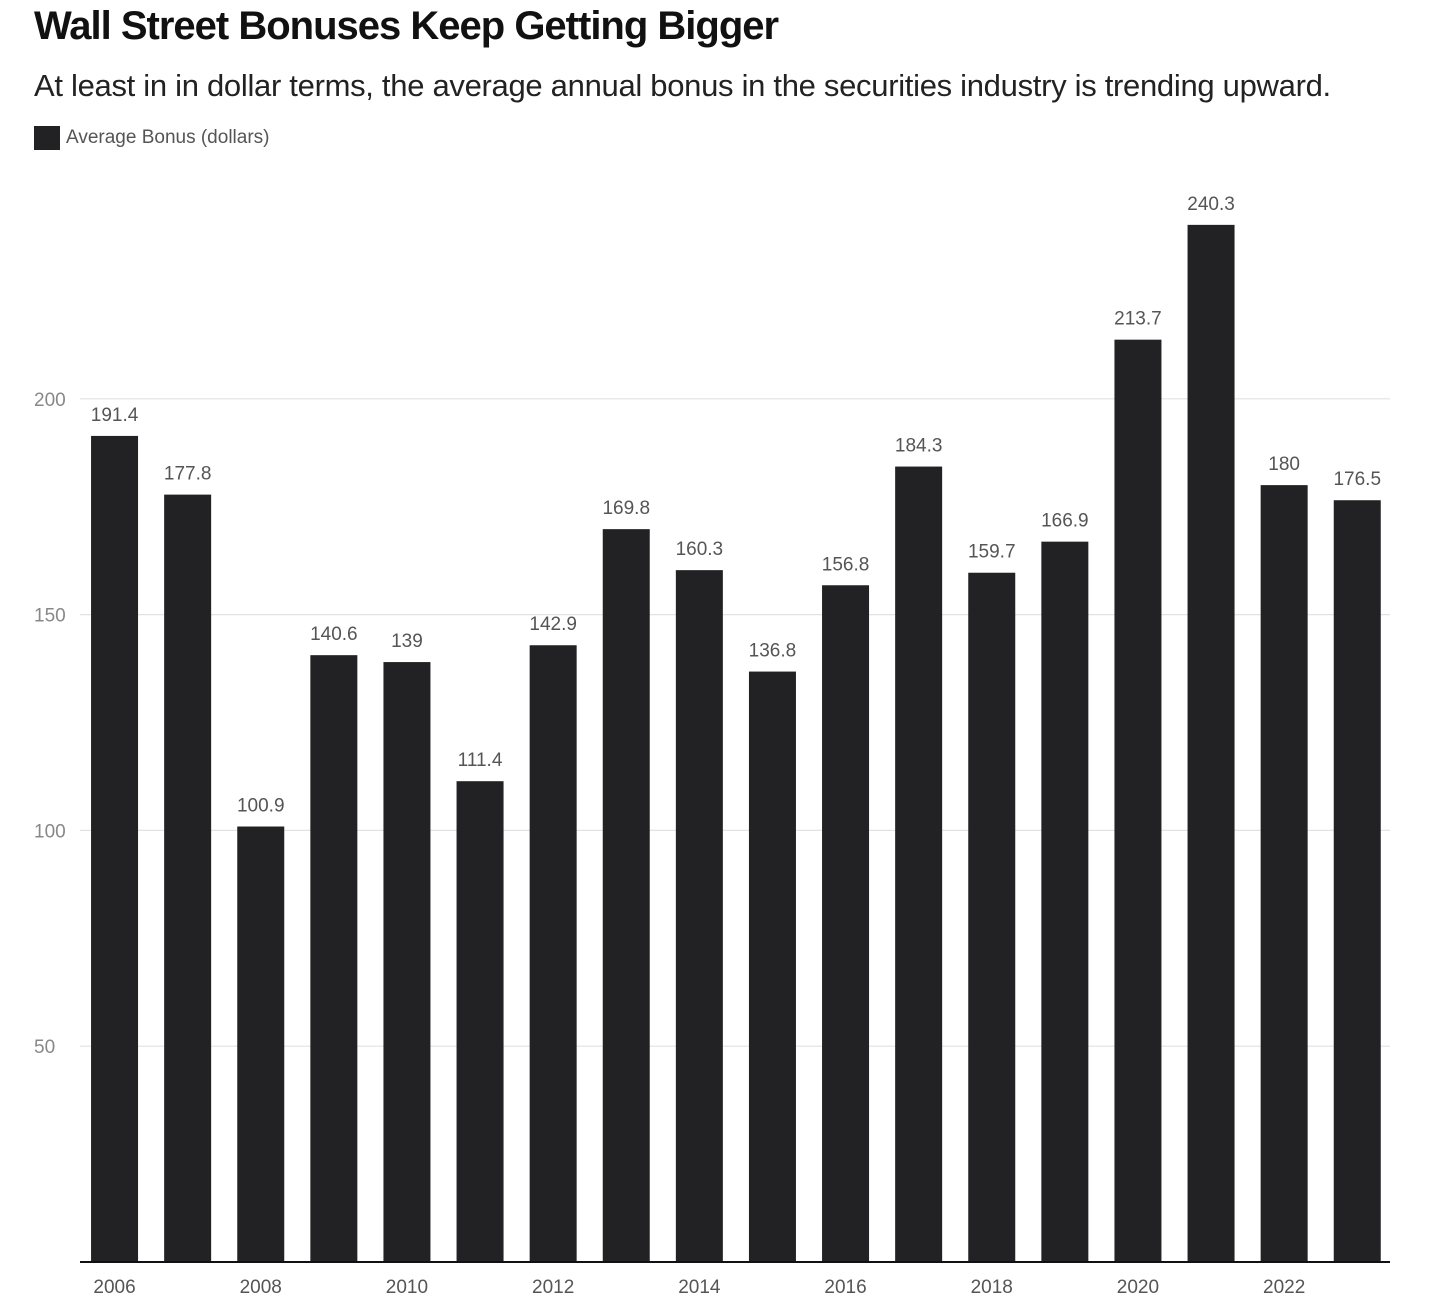  Describe the element at coordinates (188, 474) in the screenshot. I see `data-label: 177.8` at that location.